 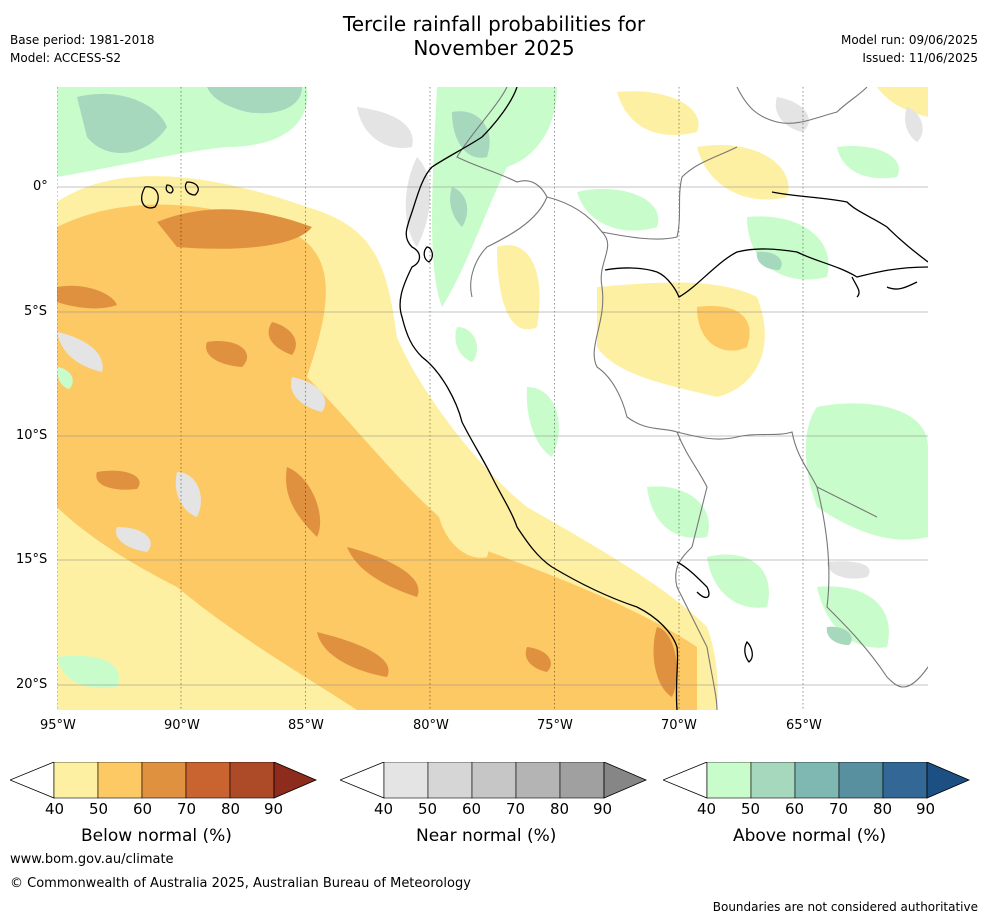 I want to click on below-tick-90: 90, so click(x=274, y=809).